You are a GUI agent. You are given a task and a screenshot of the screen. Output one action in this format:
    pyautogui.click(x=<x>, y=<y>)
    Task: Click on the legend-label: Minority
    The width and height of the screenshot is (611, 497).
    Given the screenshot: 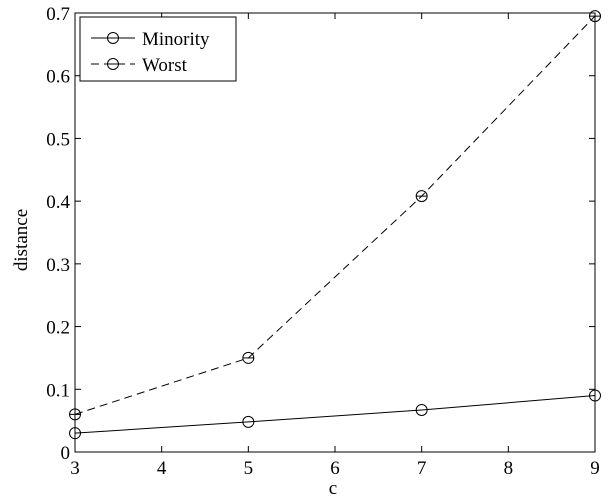 What is the action you would take?
    pyautogui.click(x=176, y=39)
    